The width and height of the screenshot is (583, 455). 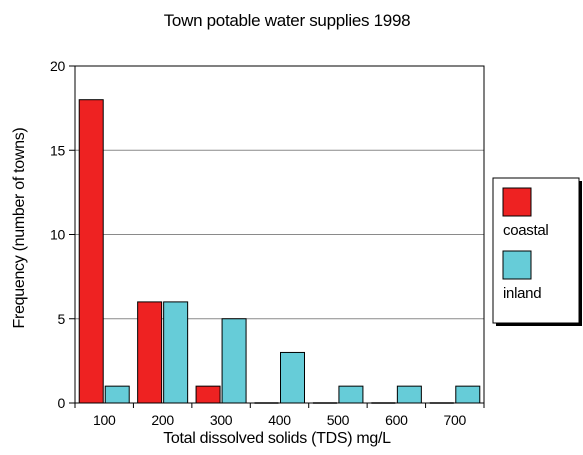 I want to click on x-tick-label: 100, so click(x=104, y=420).